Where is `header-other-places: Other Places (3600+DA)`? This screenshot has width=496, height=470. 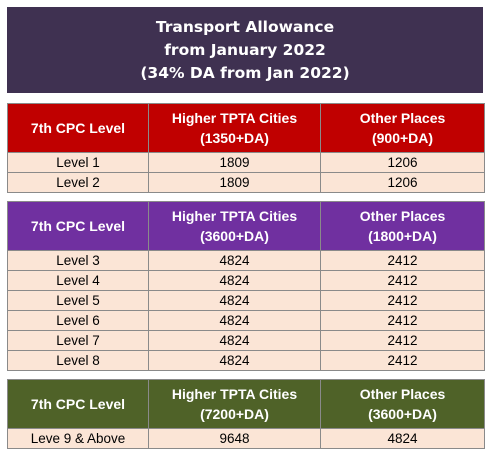 header-other-places: Other Places (3600+DA) is located at coordinates (402, 404).